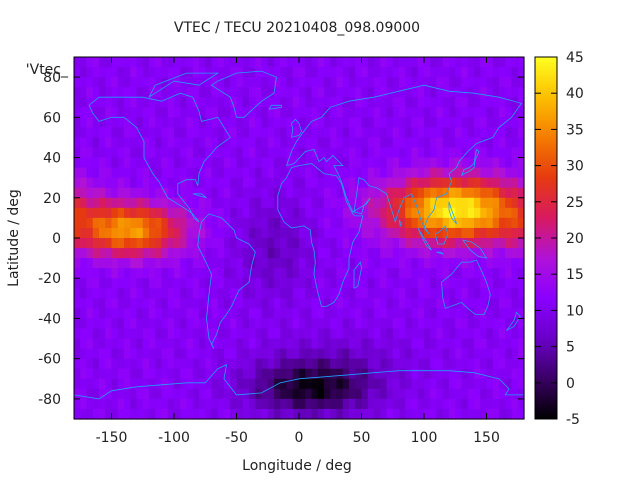  What do you see at coordinates (297, 466) in the screenshot?
I see `x-axis-label: Longitude / deg` at bounding box center [297, 466].